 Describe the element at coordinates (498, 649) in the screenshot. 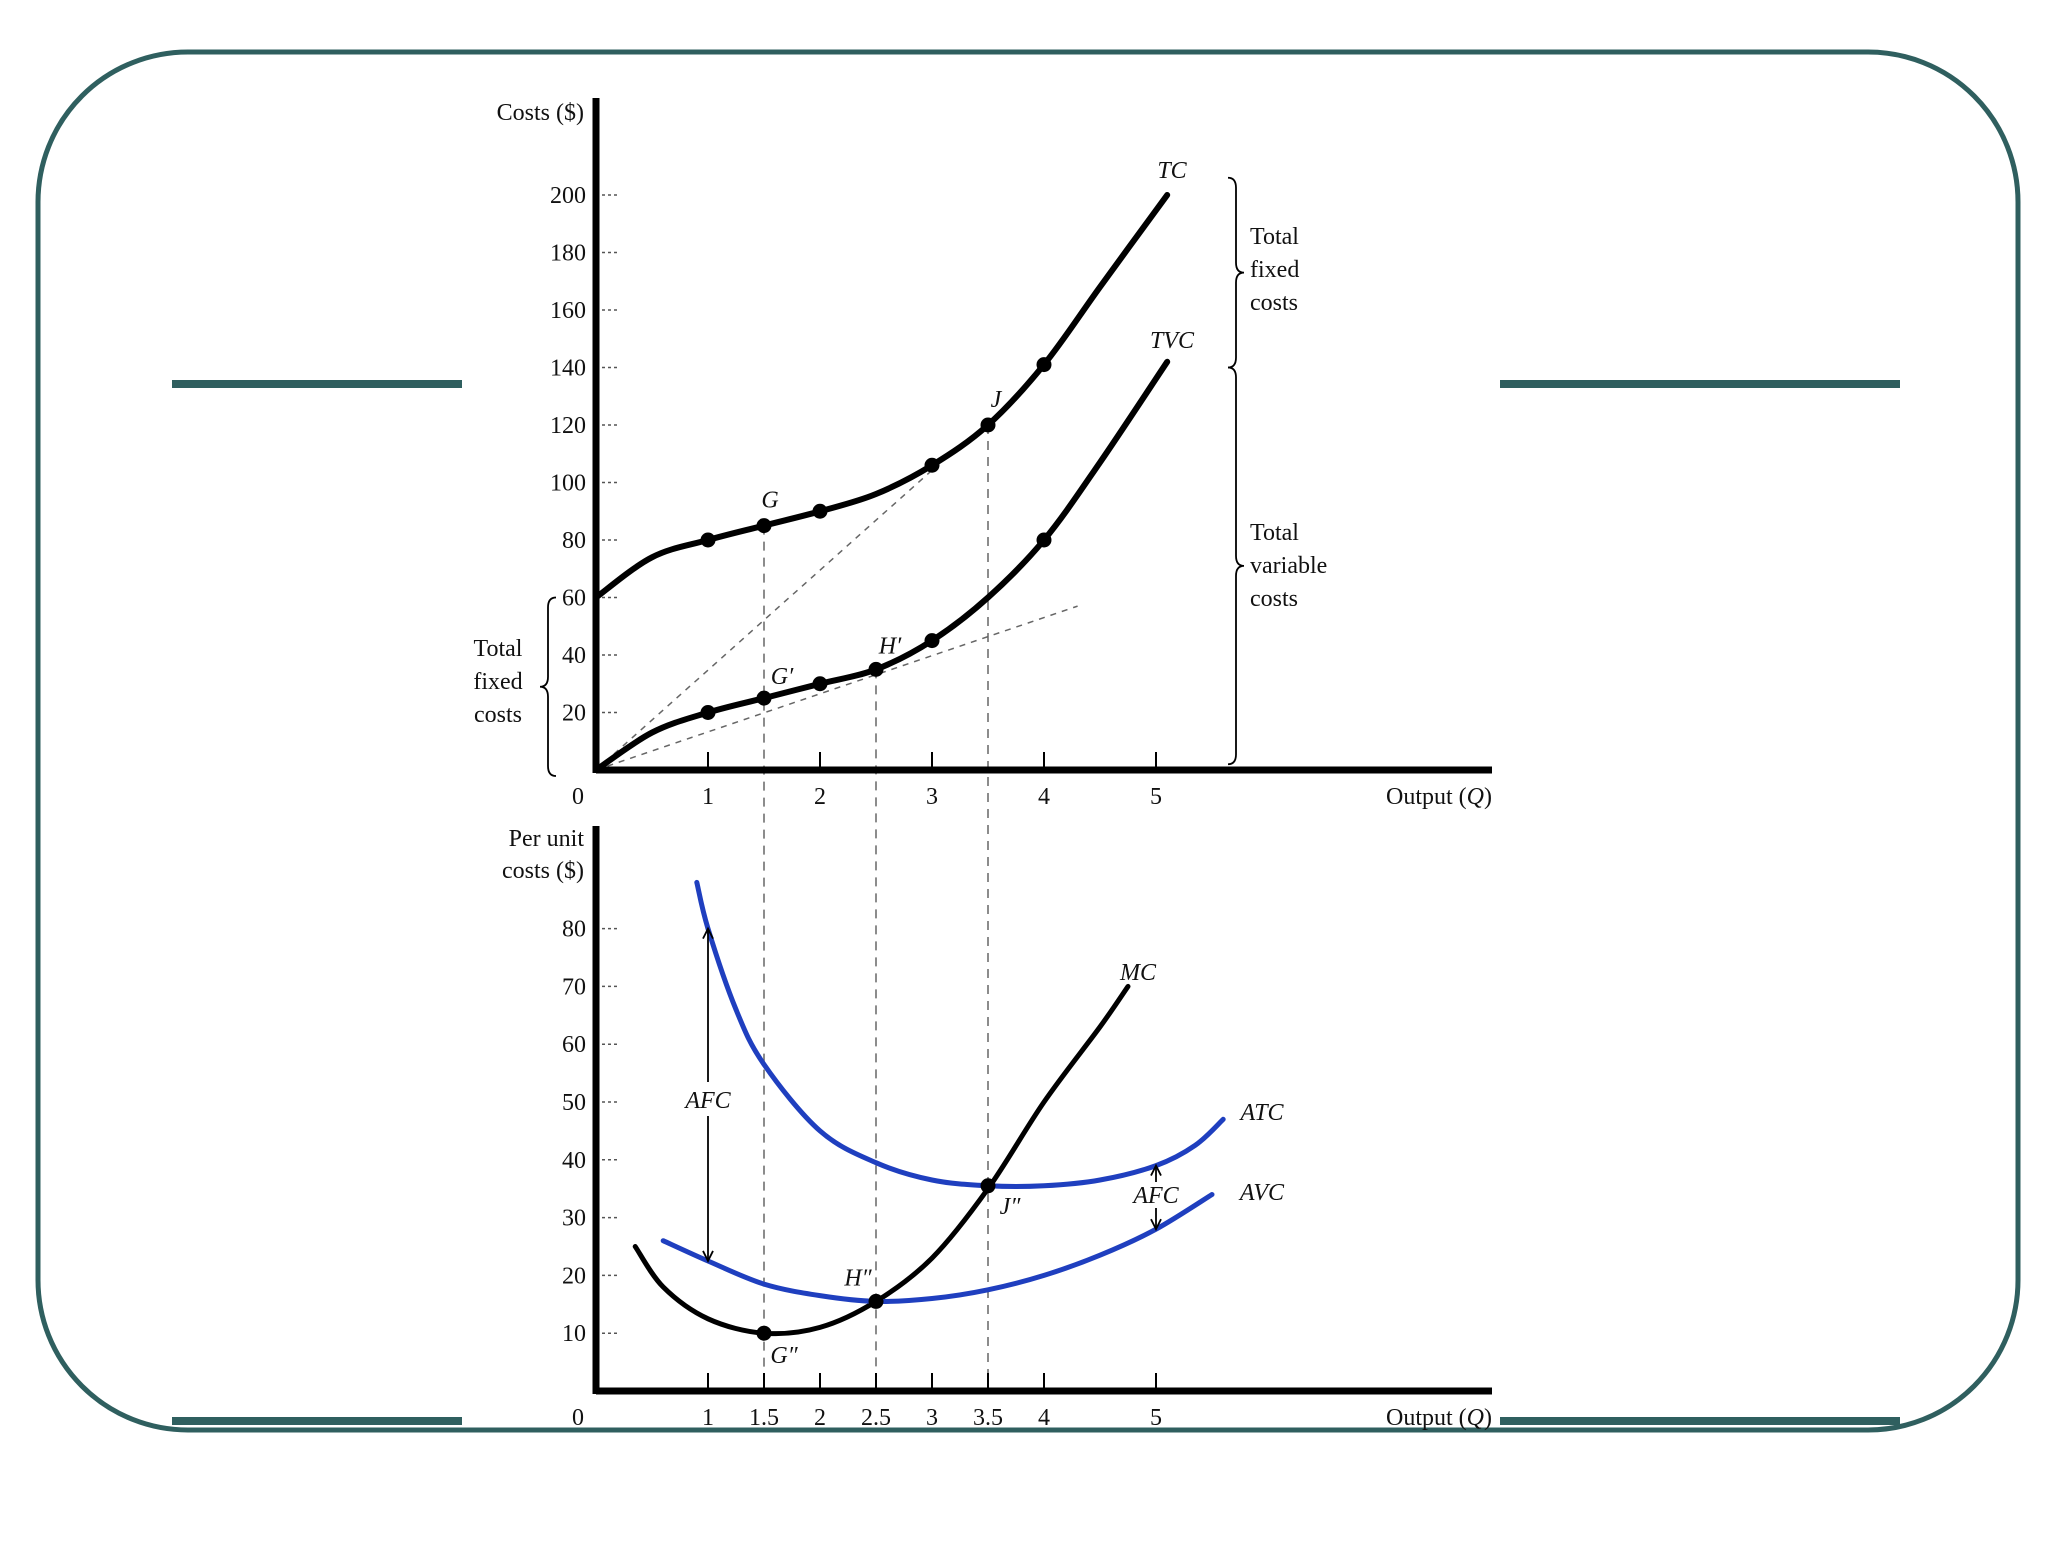

I see `left-bracket-label: Total` at that location.